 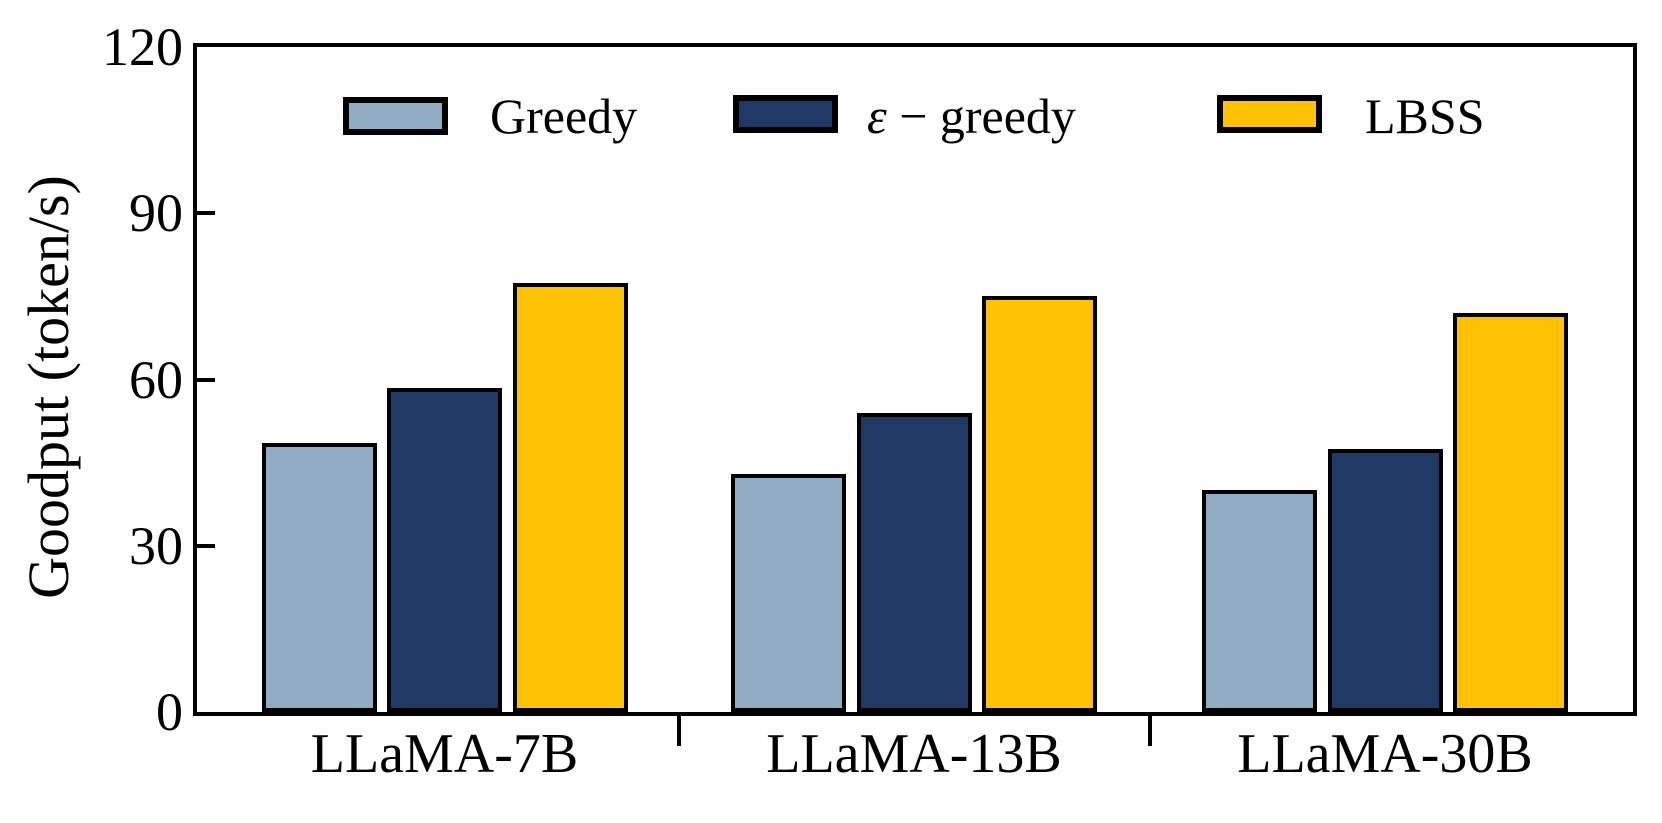 What do you see at coordinates (1385, 754) in the screenshot?
I see `x-category-label-llama-30b: LLaMA-30B` at bounding box center [1385, 754].